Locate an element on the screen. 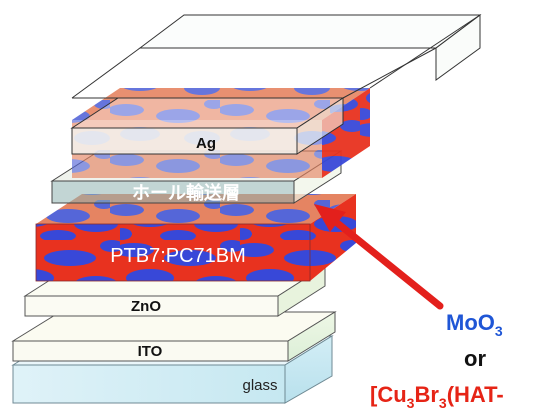 This screenshot has width=546, height=414. glass-label: glass is located at coordinates (259, 385).